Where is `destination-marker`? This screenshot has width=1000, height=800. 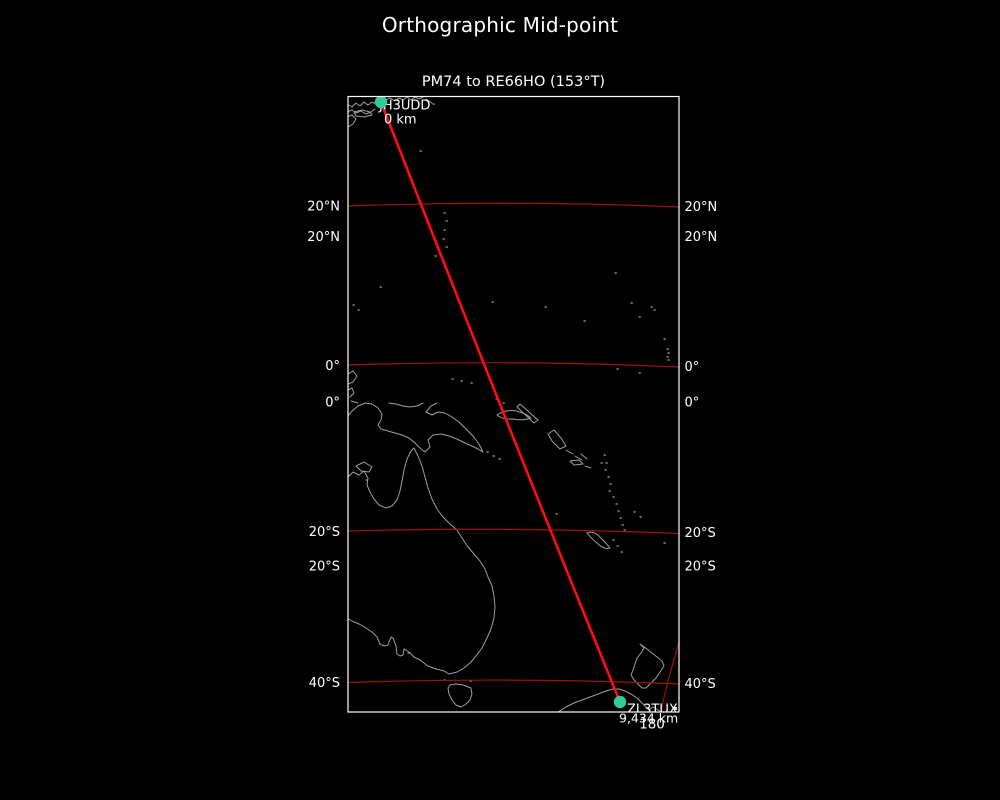
destination-marker is located at coordinates (620, 702).